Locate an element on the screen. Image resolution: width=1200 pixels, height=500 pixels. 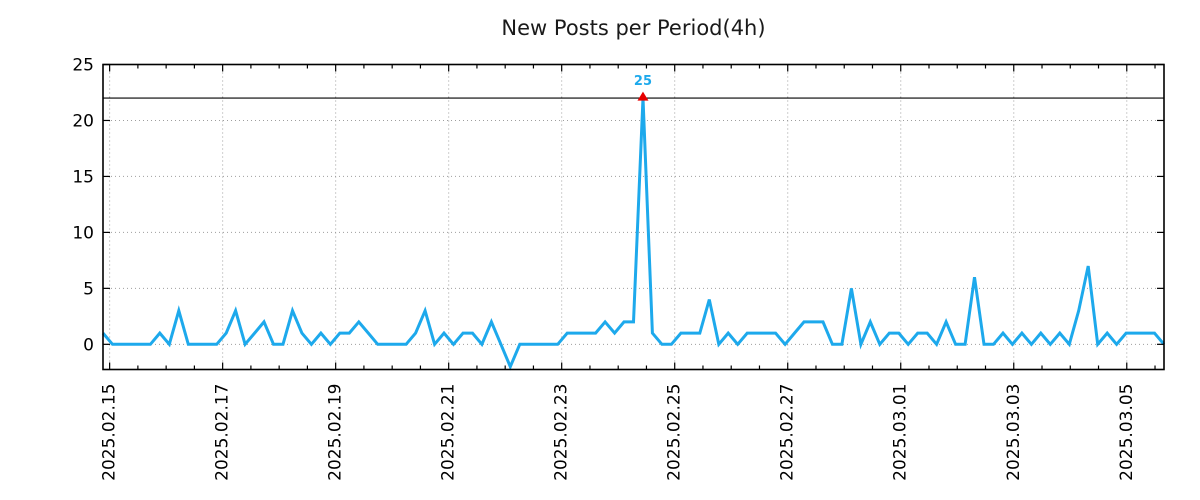
y-tick-label: 15 is located at coordinates (83, 177).